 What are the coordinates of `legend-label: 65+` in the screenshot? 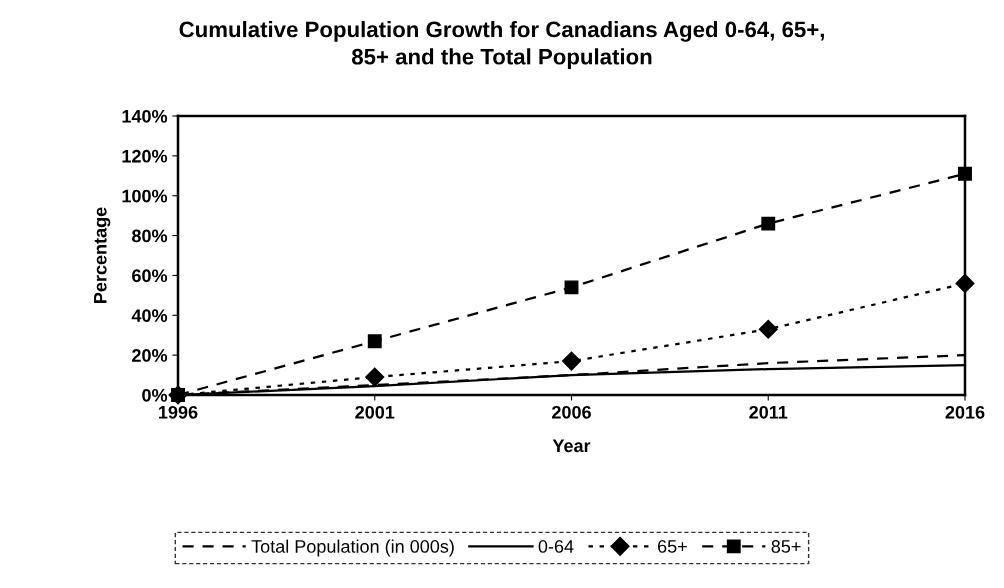 It's located at (672, 546).